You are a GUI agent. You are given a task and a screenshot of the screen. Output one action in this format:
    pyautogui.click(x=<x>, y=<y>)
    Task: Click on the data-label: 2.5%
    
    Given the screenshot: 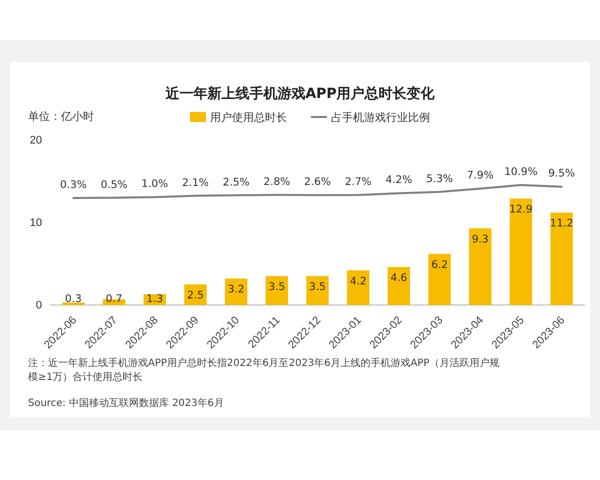 What is the action you would take?
    pyautogui.click(x=236, y=182)
    